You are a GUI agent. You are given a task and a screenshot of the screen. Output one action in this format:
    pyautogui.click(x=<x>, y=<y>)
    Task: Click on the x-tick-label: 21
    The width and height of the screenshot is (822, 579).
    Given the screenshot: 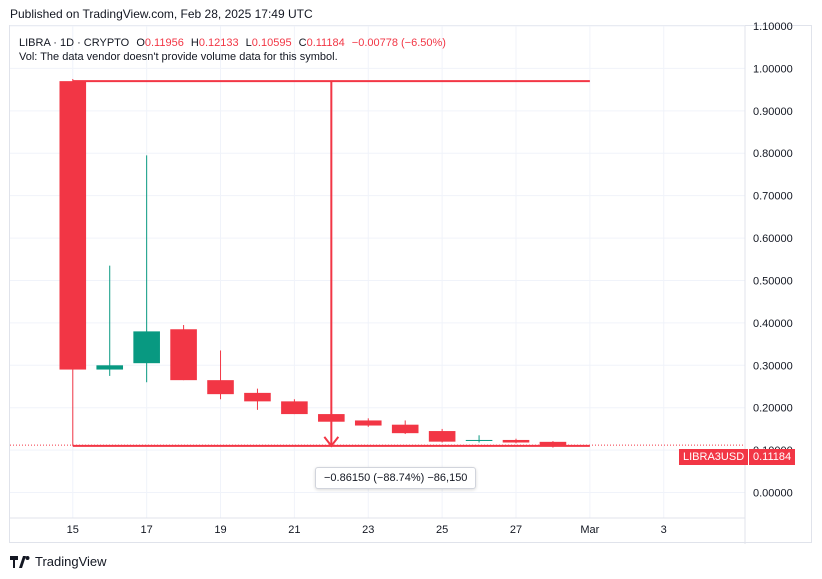 What is the action you would take?
    pyautogui.click(x=294, y=530)
    